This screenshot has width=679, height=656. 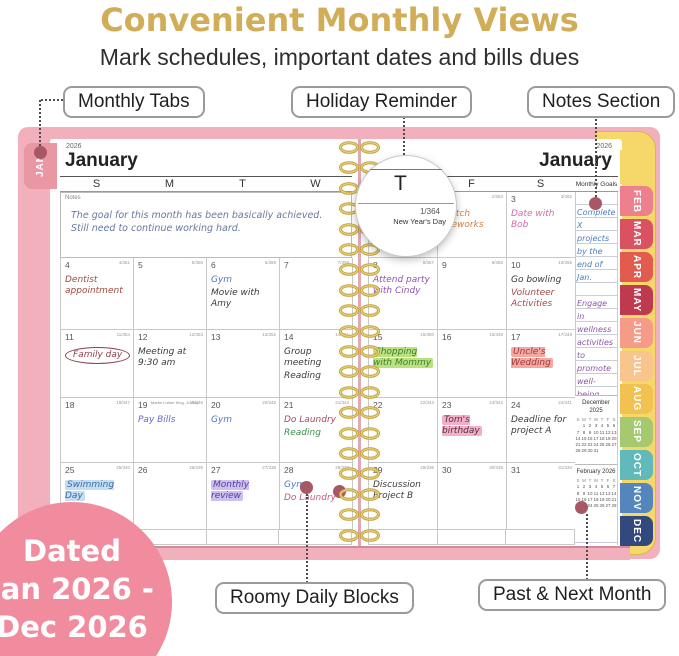 I want to click on calendar-entry-text: Do Laundry, so click(x=310, y=498).